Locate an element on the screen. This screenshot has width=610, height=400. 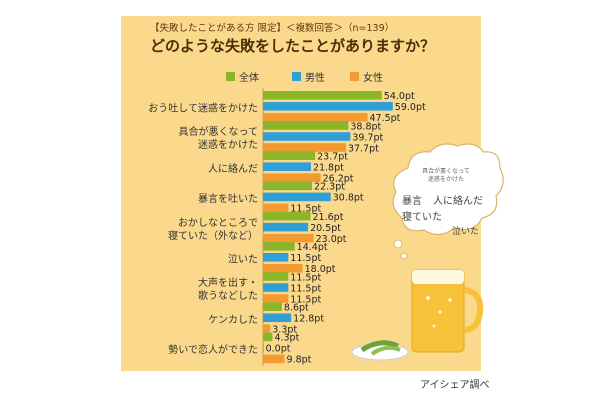
bar-value-label: 9.8pt is located at coordinates (299, 360).